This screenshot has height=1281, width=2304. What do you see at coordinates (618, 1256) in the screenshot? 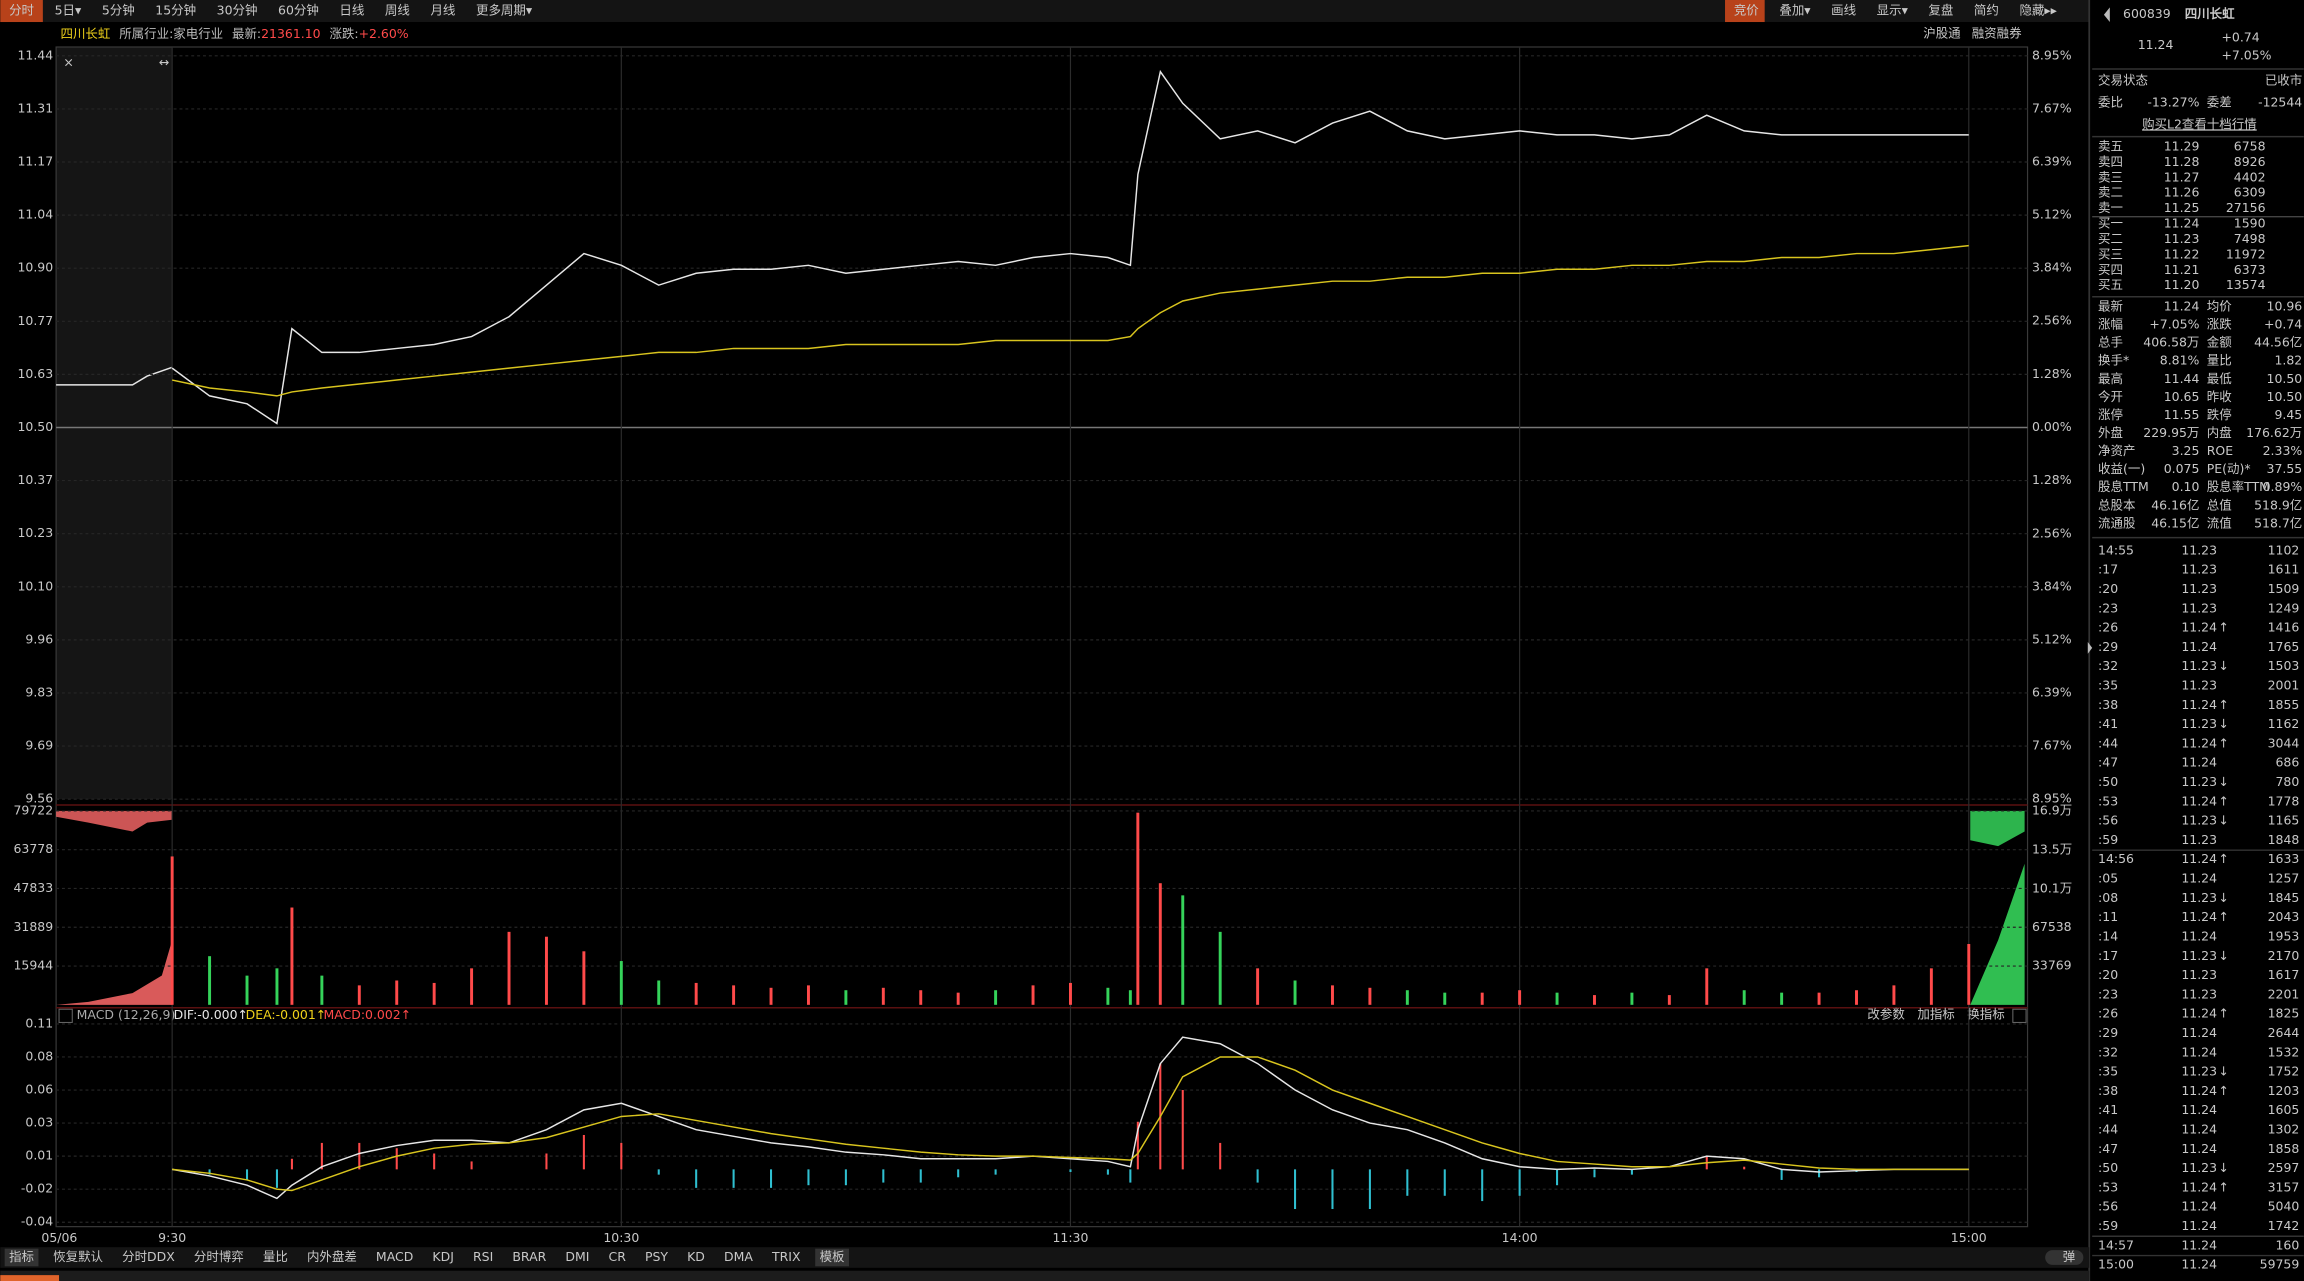
I see `indicator-tab: CR` at bounding box center [618, 1256].